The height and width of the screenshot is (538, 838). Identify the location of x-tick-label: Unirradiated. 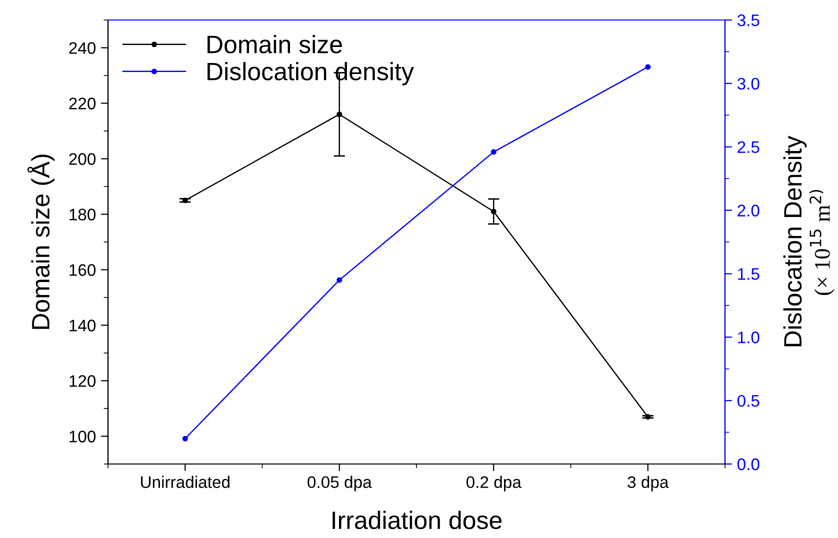
(185, 482).